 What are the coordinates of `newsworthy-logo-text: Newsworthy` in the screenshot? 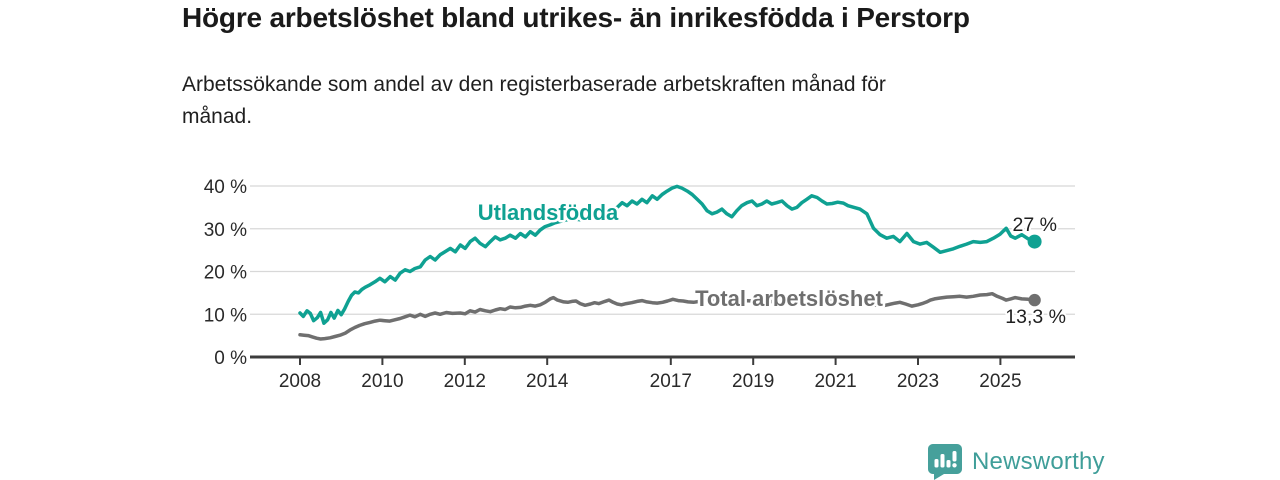 It's located at (1038, 461).